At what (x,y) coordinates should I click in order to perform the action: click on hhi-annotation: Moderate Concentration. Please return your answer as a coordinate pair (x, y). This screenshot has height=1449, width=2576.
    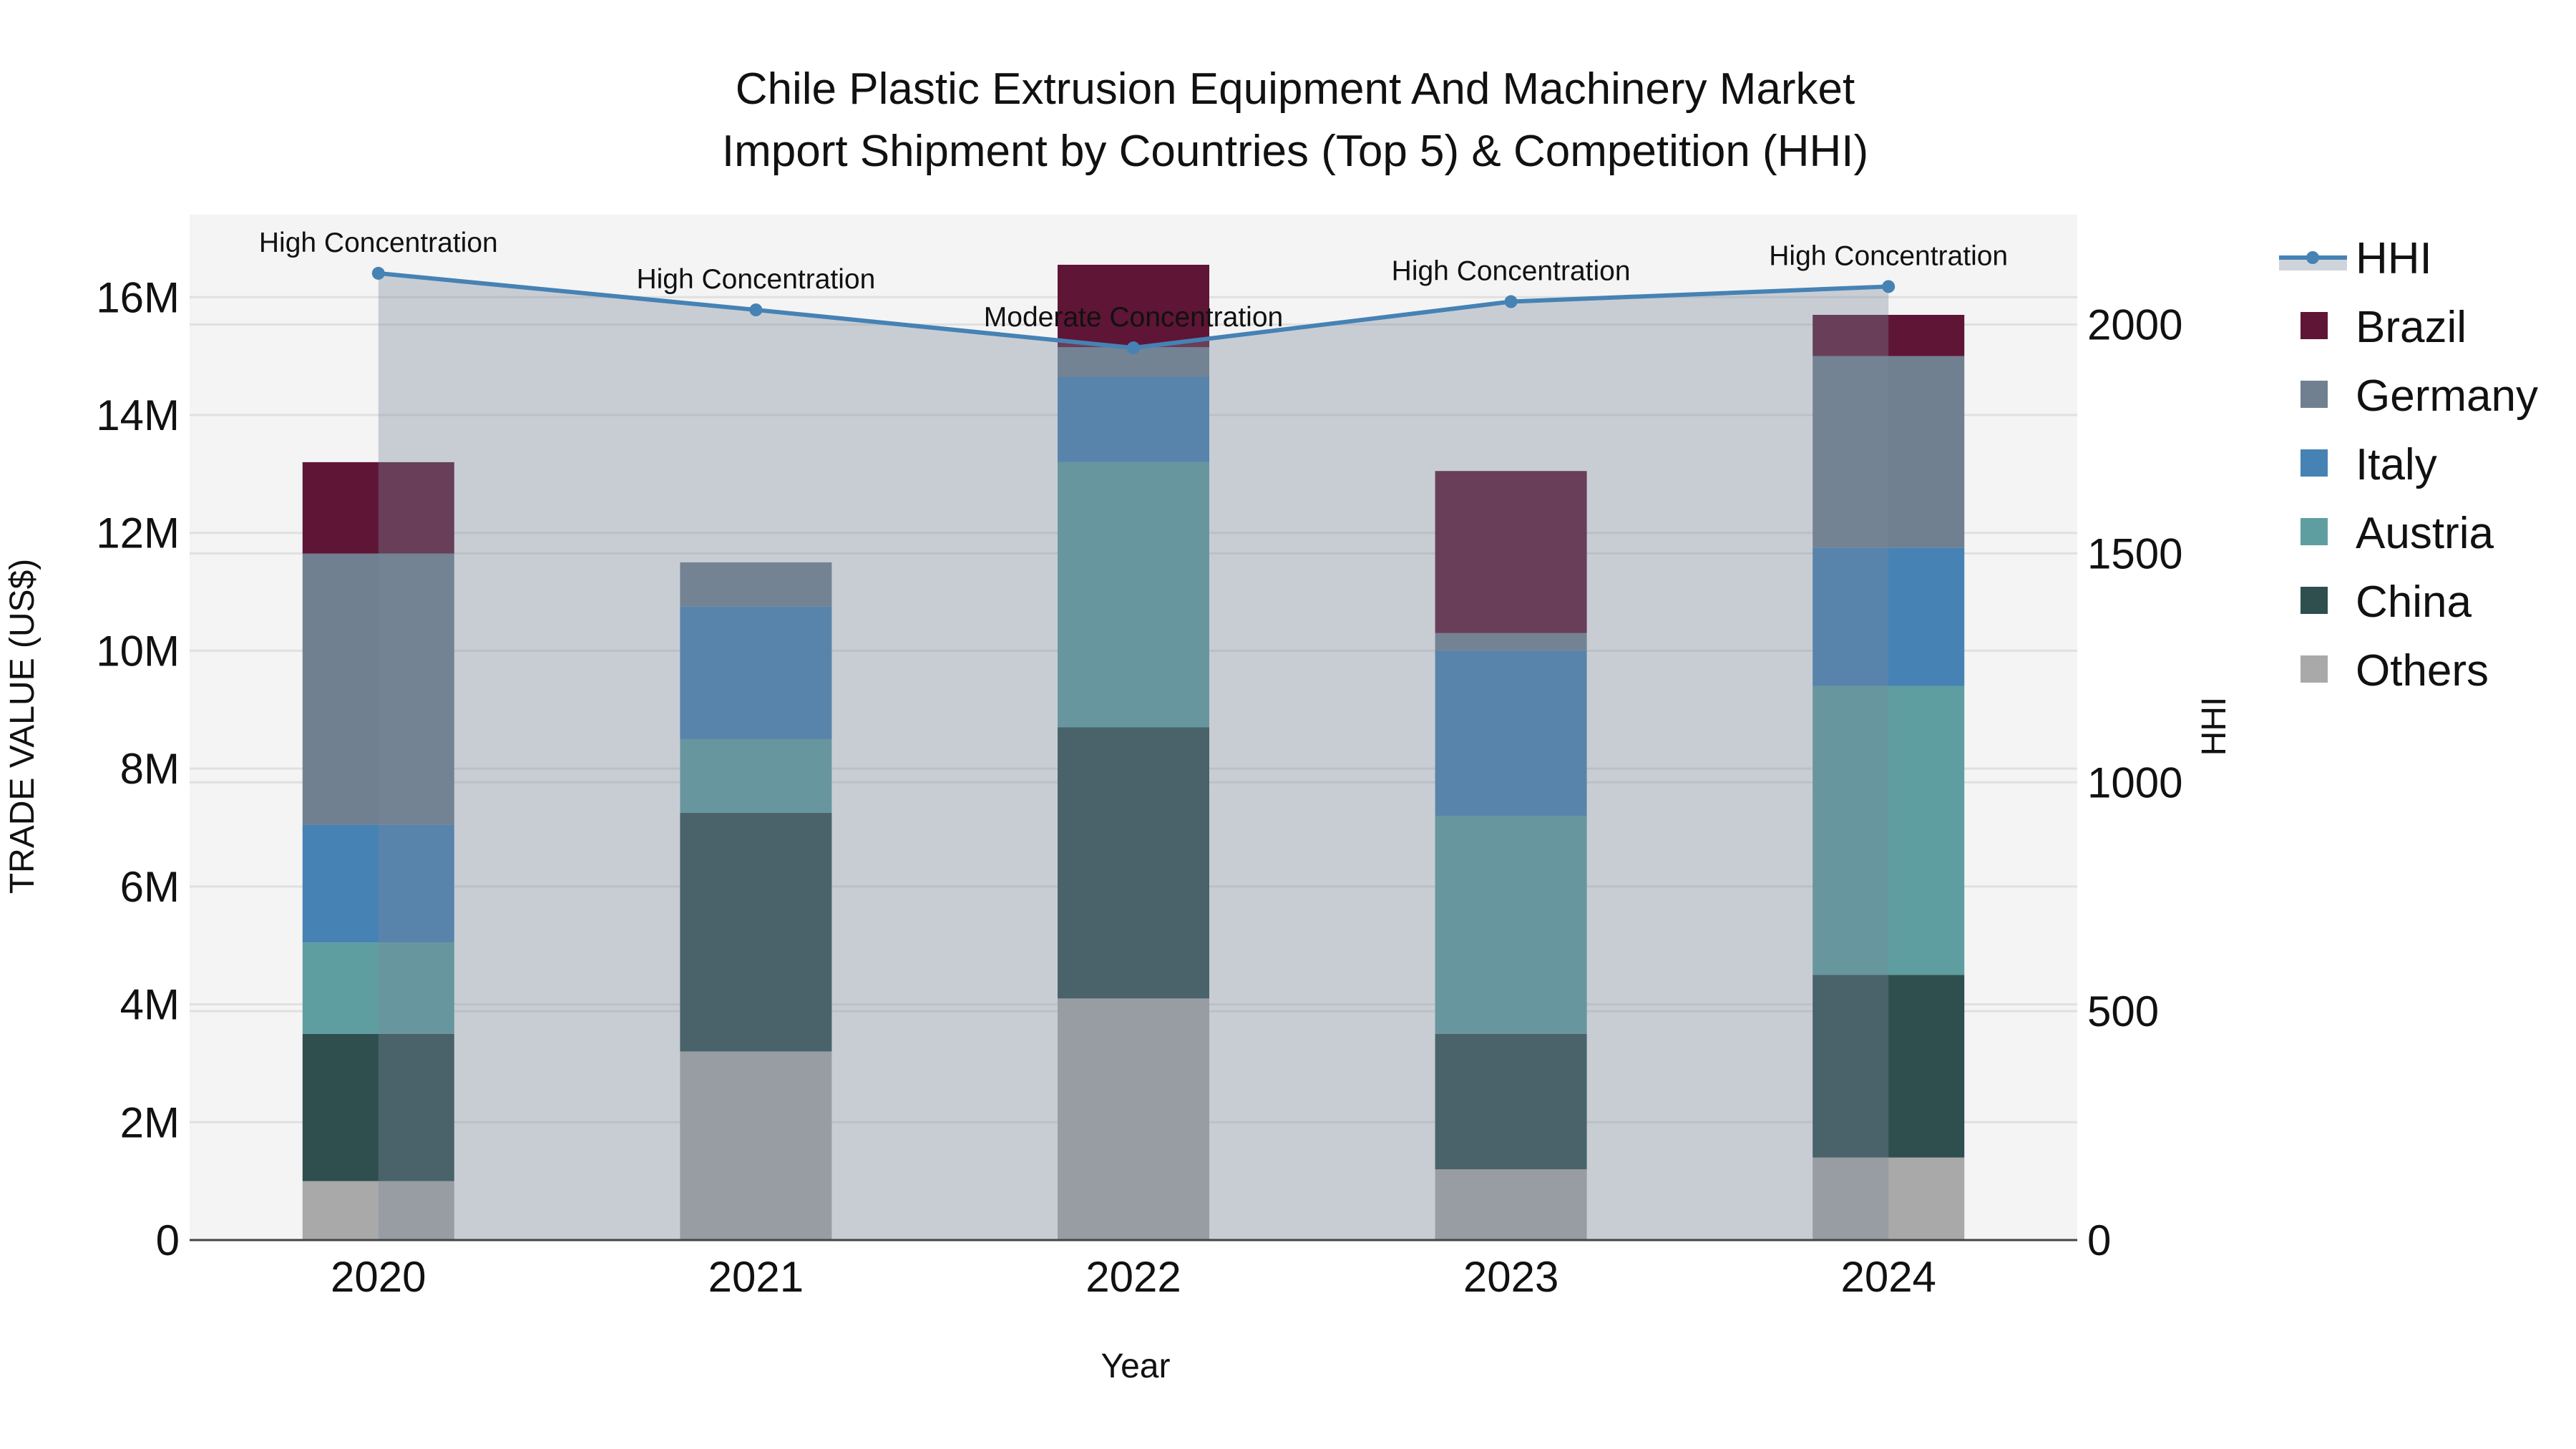
    Looking at the image, I should click on (1133, 317).